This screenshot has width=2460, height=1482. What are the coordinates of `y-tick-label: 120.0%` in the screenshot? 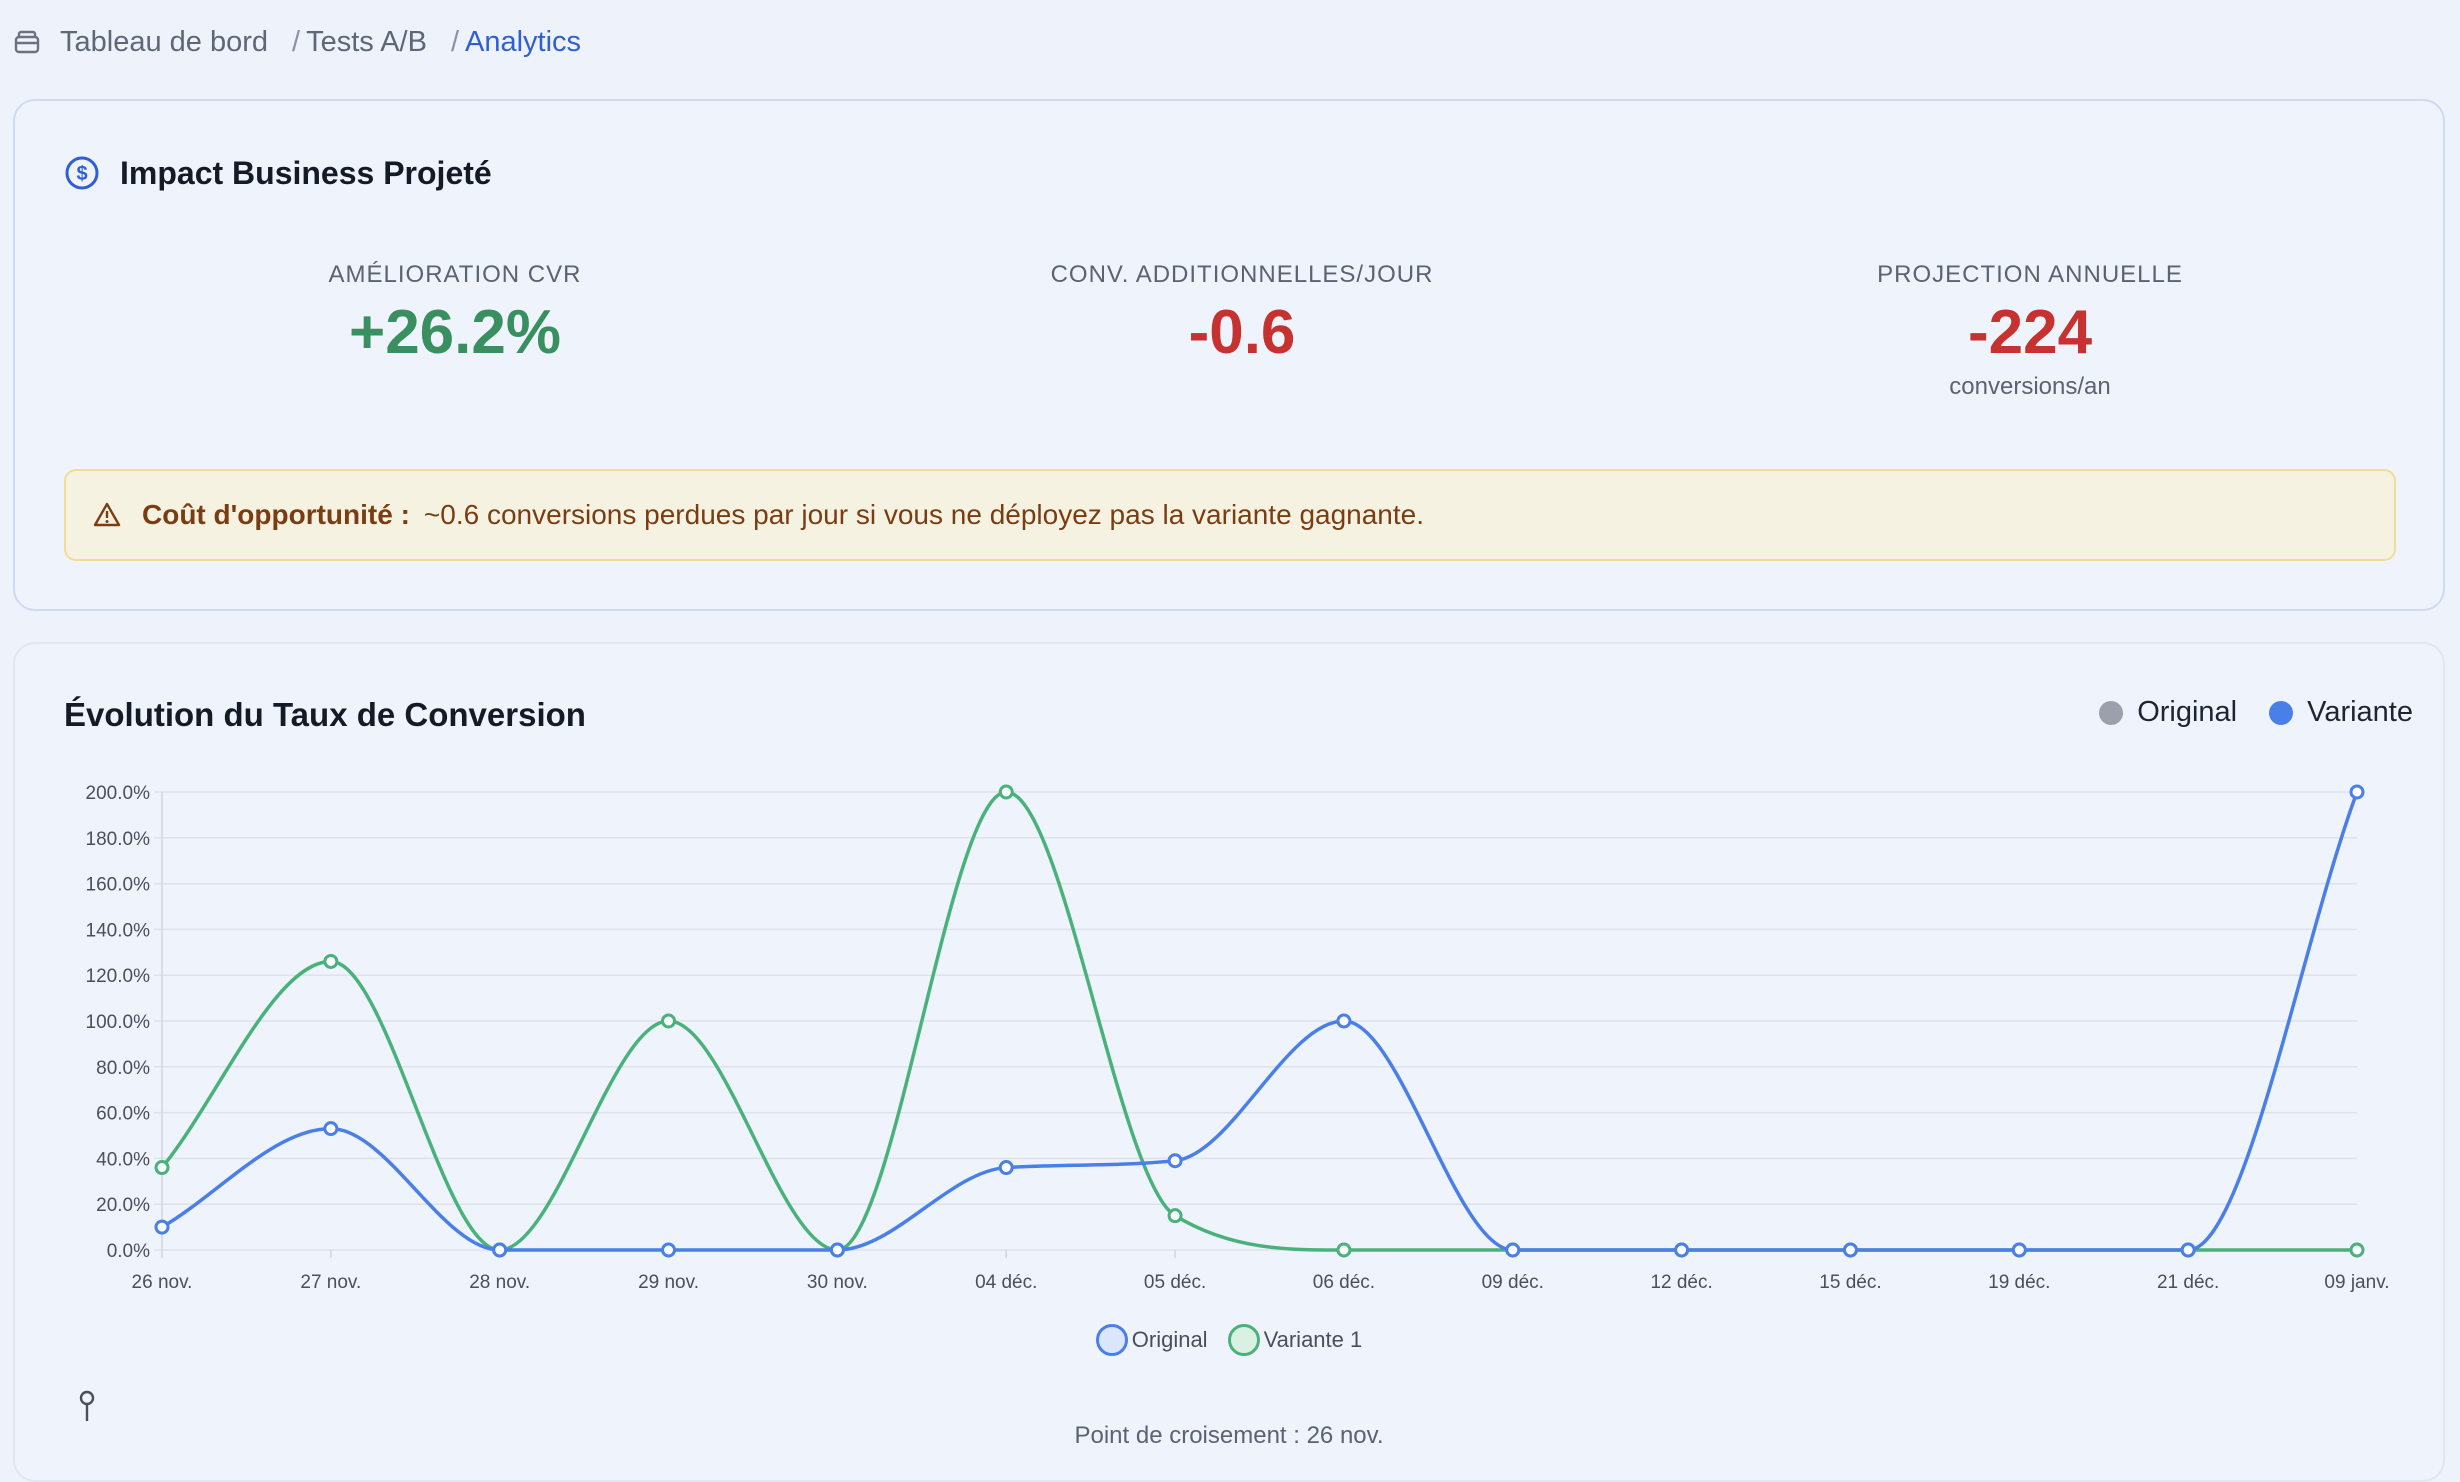 It's located at (118, 976).